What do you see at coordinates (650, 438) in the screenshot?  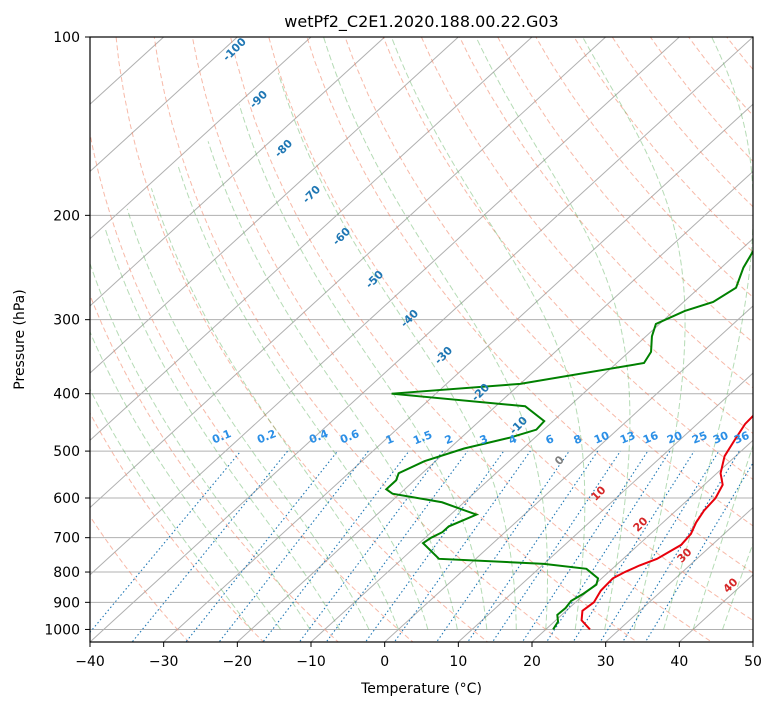 I see `mixing-ratio-label: 16` at bounding box center [650, 438].